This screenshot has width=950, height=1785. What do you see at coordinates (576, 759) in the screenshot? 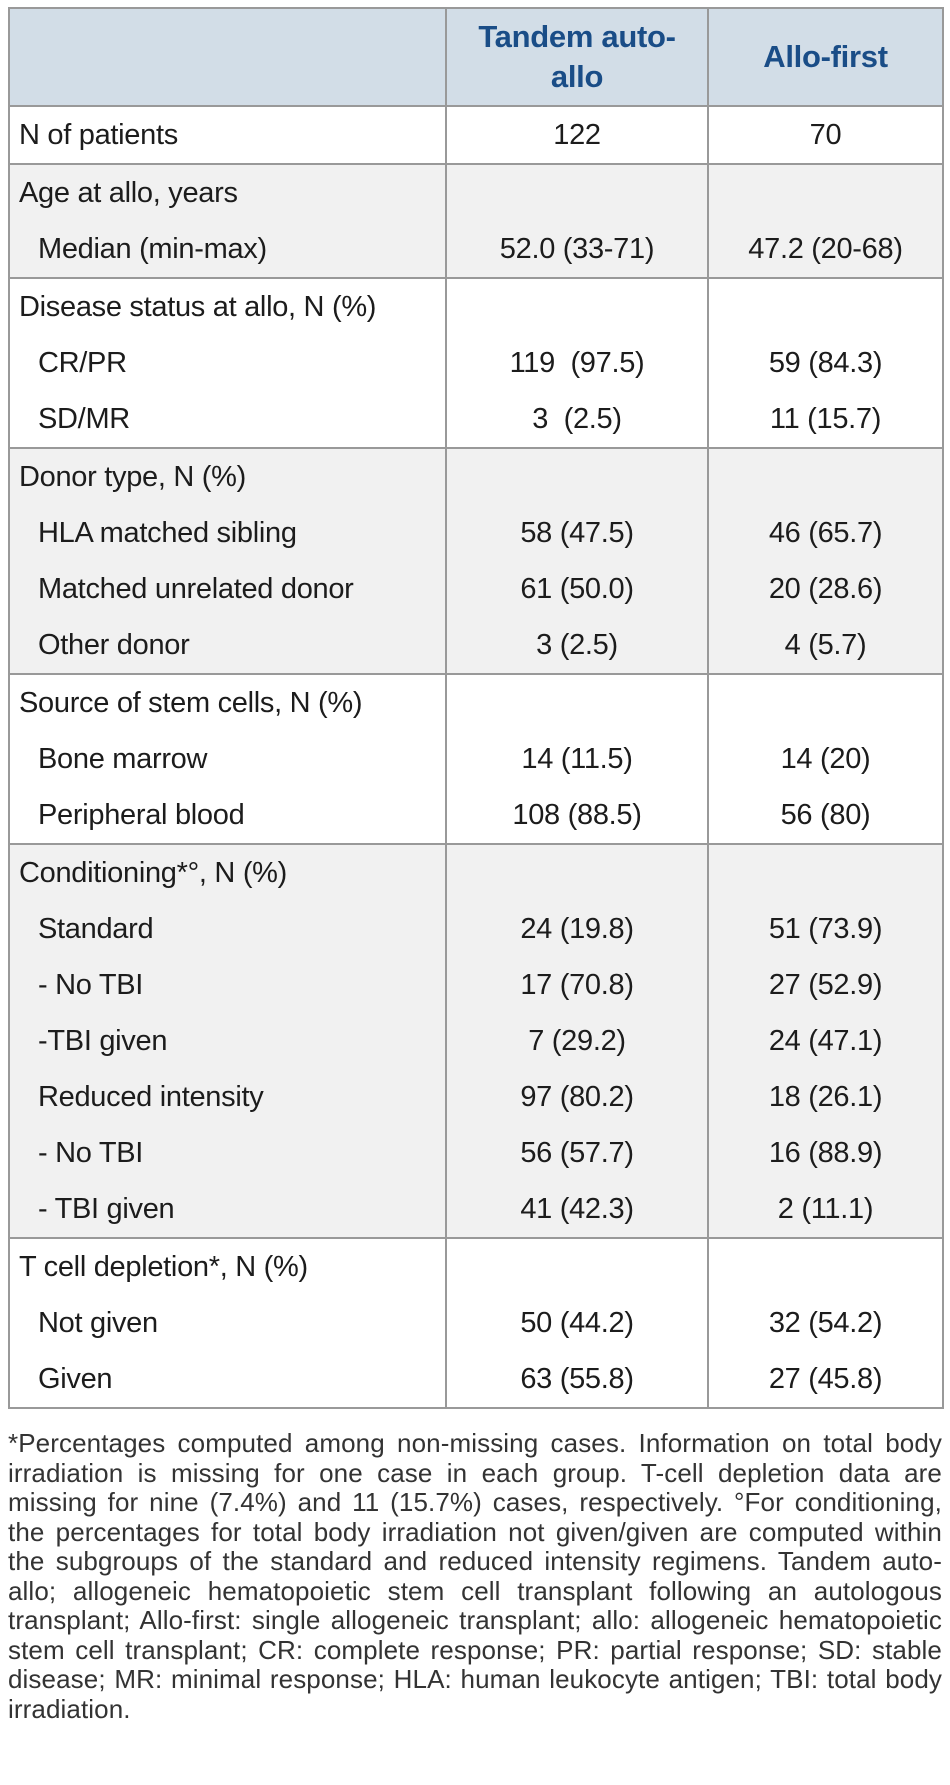
I see `tandem-value: 14 (11.5)` at bounding box center [576, 759].